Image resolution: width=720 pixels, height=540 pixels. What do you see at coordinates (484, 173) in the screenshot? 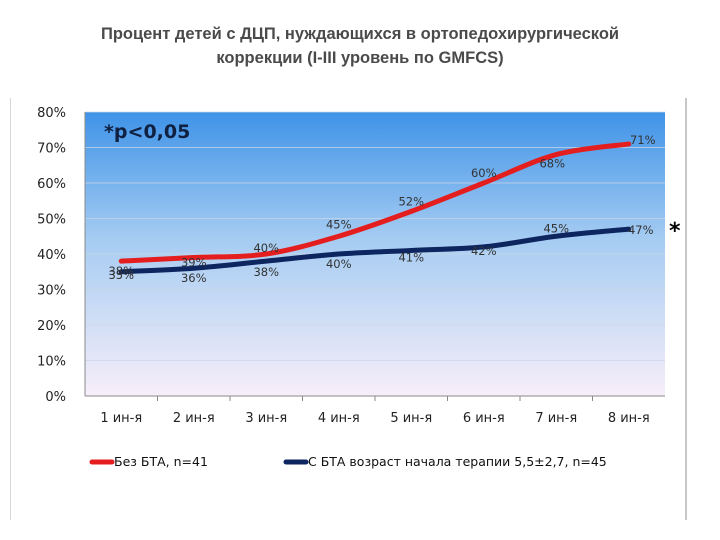
I see `data-label-series-1: 60%` at bounding box center [484, 173].